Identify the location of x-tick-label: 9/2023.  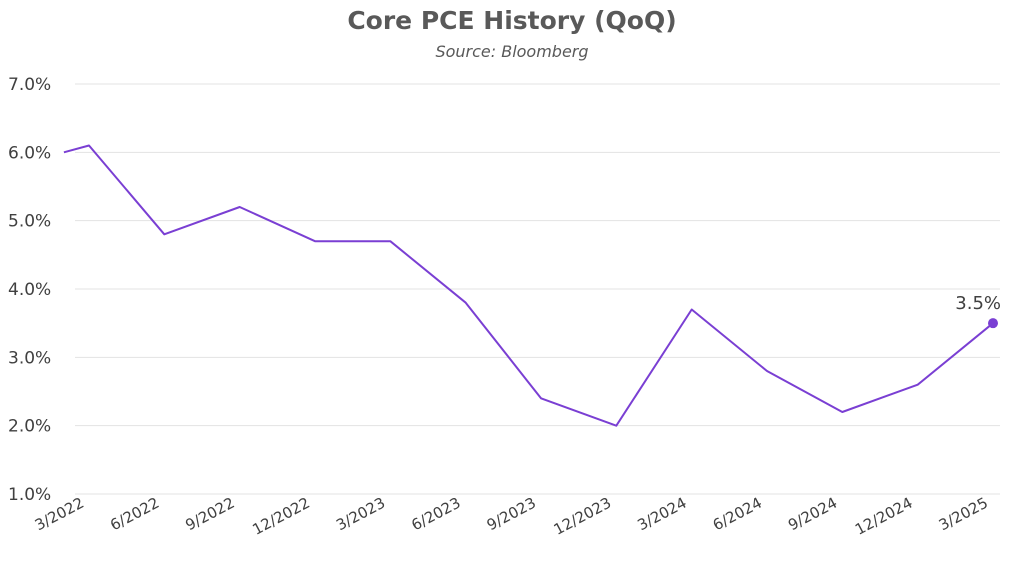
(511, 514).